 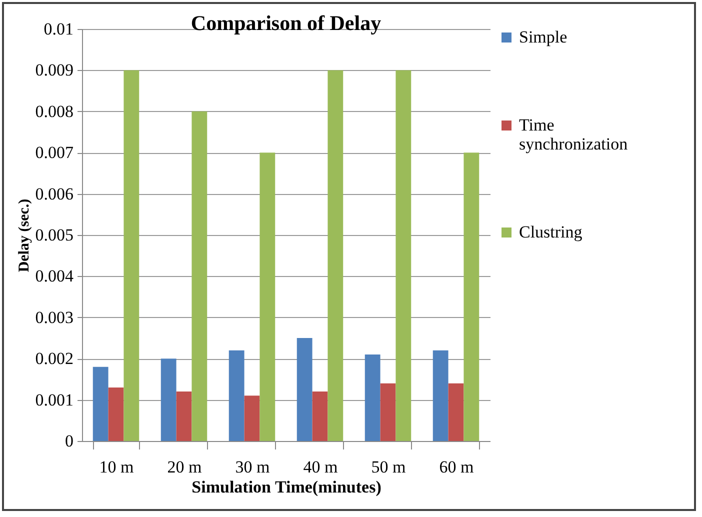 I want to click on legend-label: Clustring, so click(x=551, y=232).